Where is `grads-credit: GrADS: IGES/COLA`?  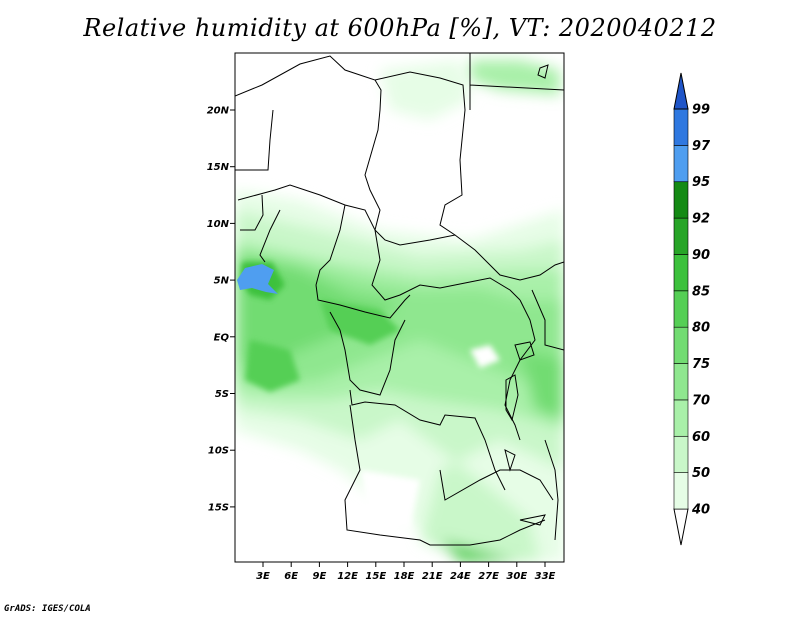 grads-credit: GrADS: IGES/COLA is located at coordinates (47, 609).